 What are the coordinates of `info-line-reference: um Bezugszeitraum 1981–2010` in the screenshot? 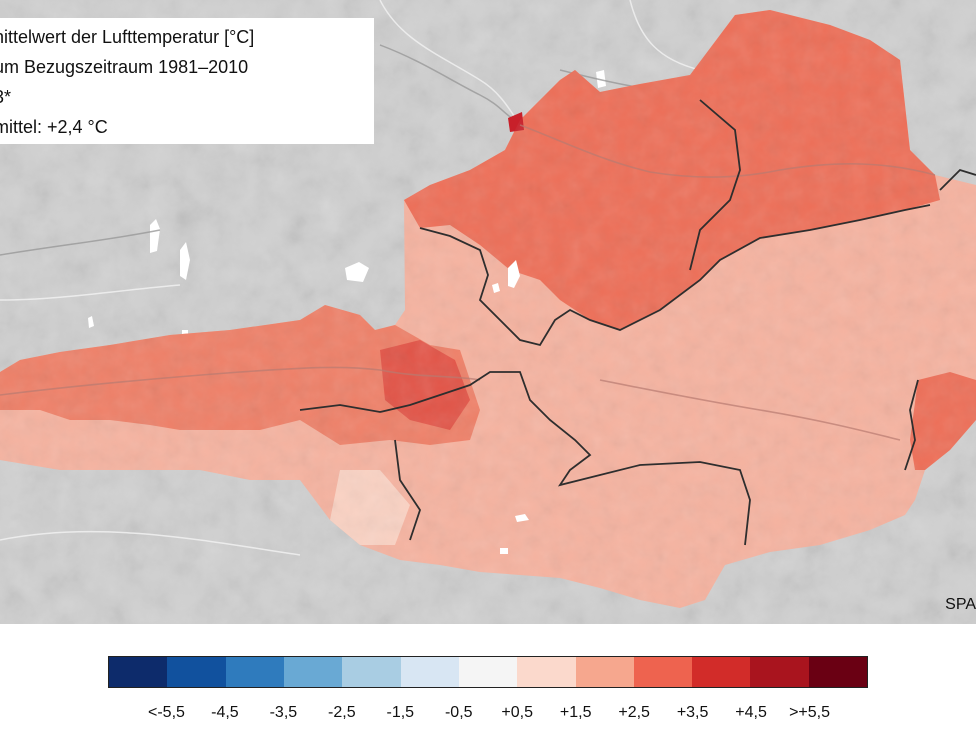 It's located at (124, 67).